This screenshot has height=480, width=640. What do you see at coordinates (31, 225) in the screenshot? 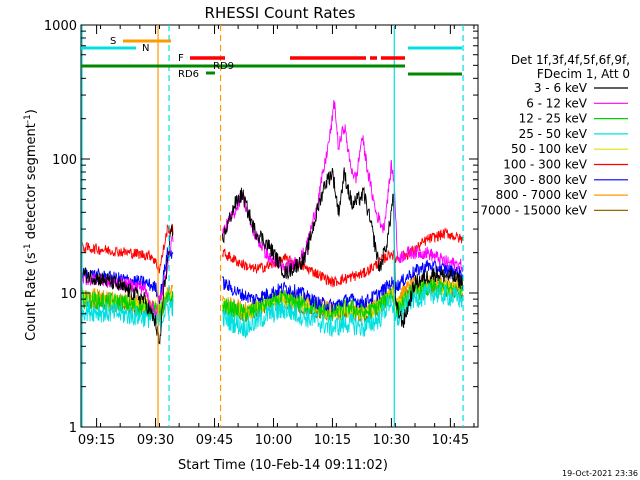
I see `y-axis-label: Count Rate (s-1 detector segment-1)` at bounding box center [31, 225].